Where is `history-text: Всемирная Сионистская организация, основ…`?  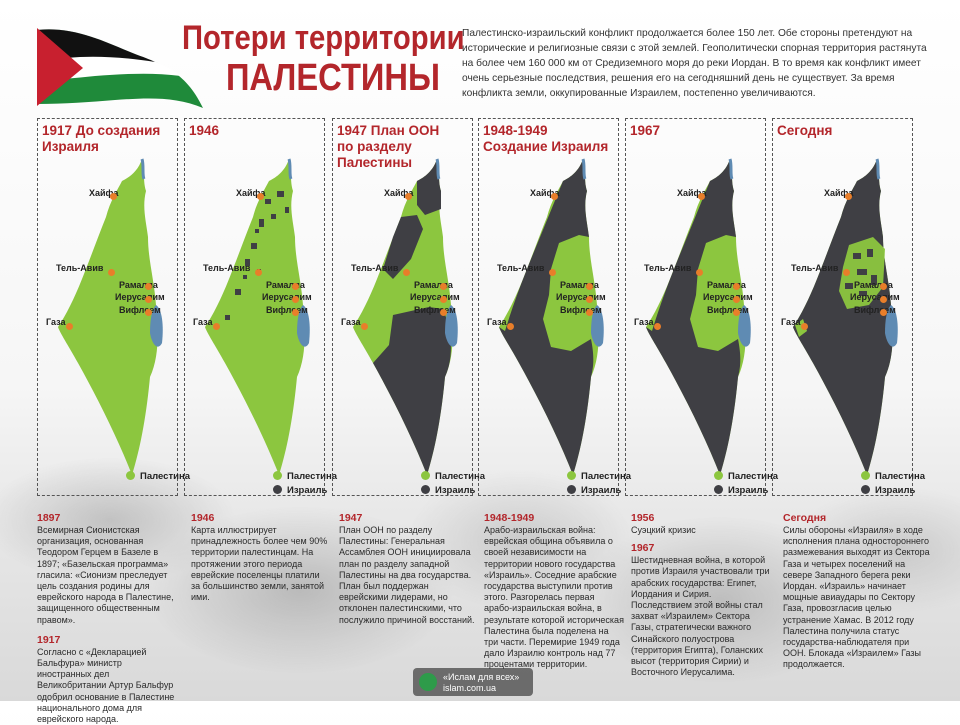
history-text: Всемирная Сионистская организация, основ… is located at coordinates (105, 575).